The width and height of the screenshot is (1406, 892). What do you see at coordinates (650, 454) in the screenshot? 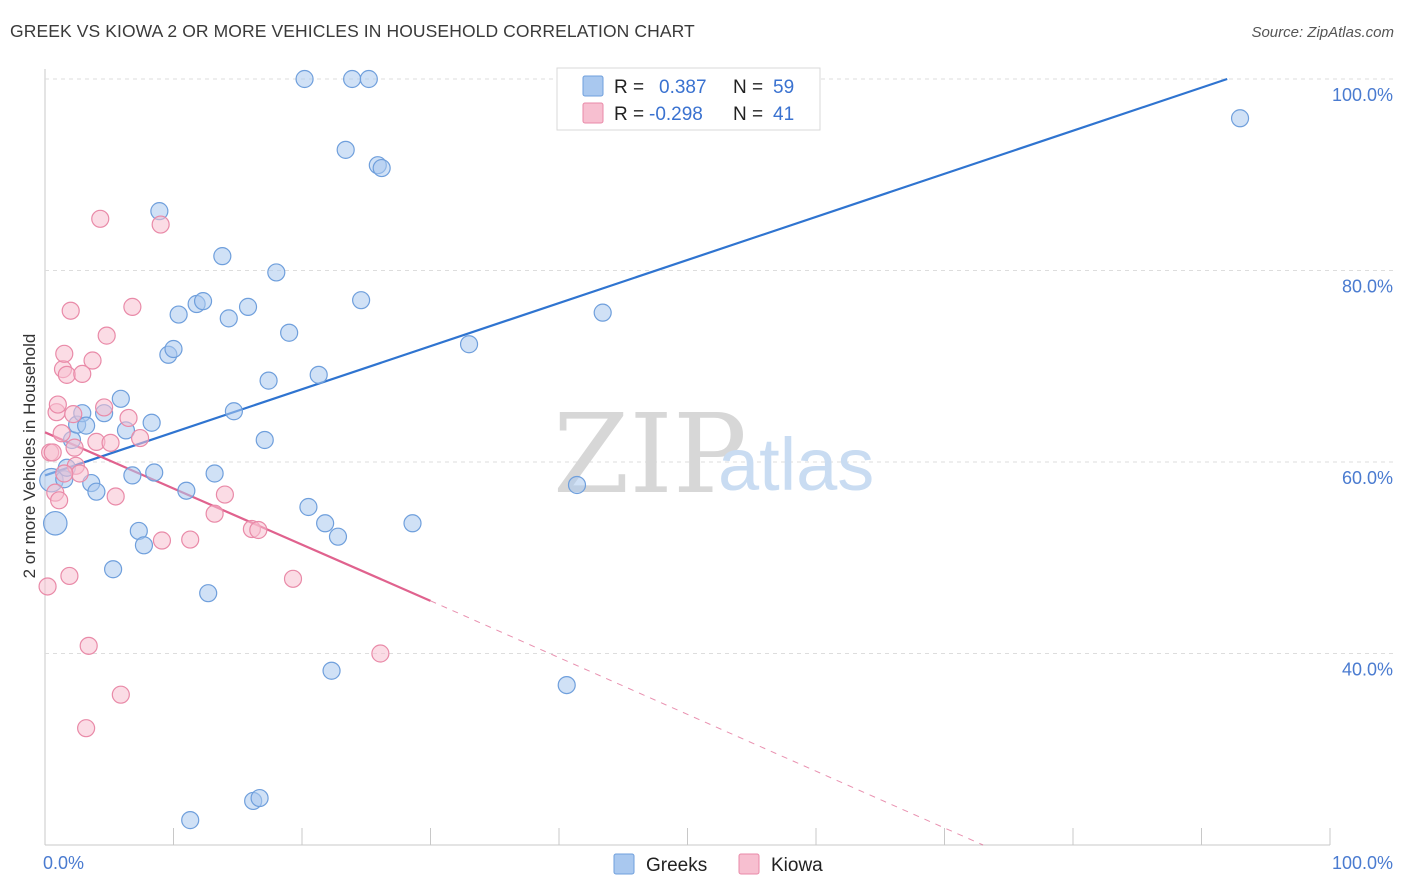
I see `watermark-zip: ZIP` at bounding box center [650, 454].